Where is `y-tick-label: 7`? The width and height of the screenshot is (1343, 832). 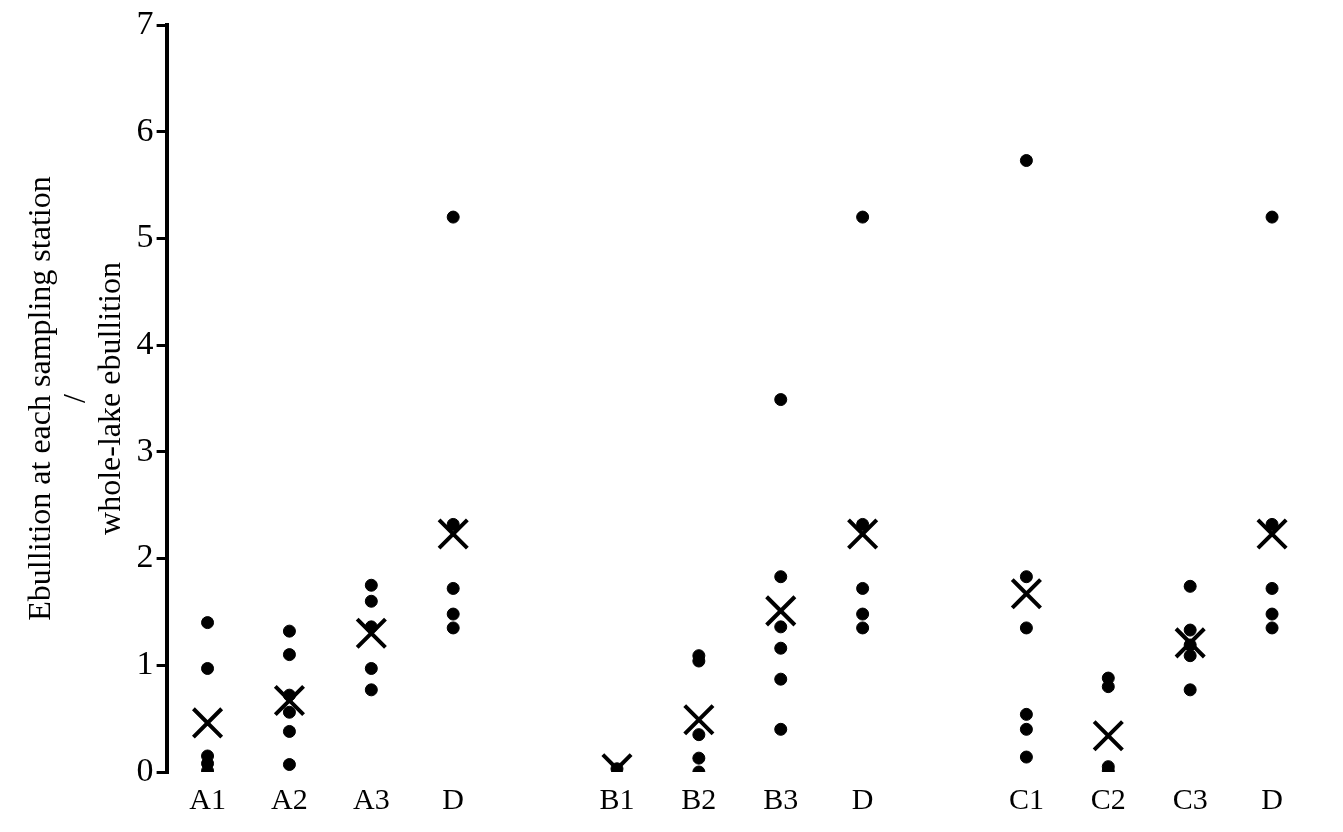 y-tick-label: 7 is located at coordinates (145, 22).